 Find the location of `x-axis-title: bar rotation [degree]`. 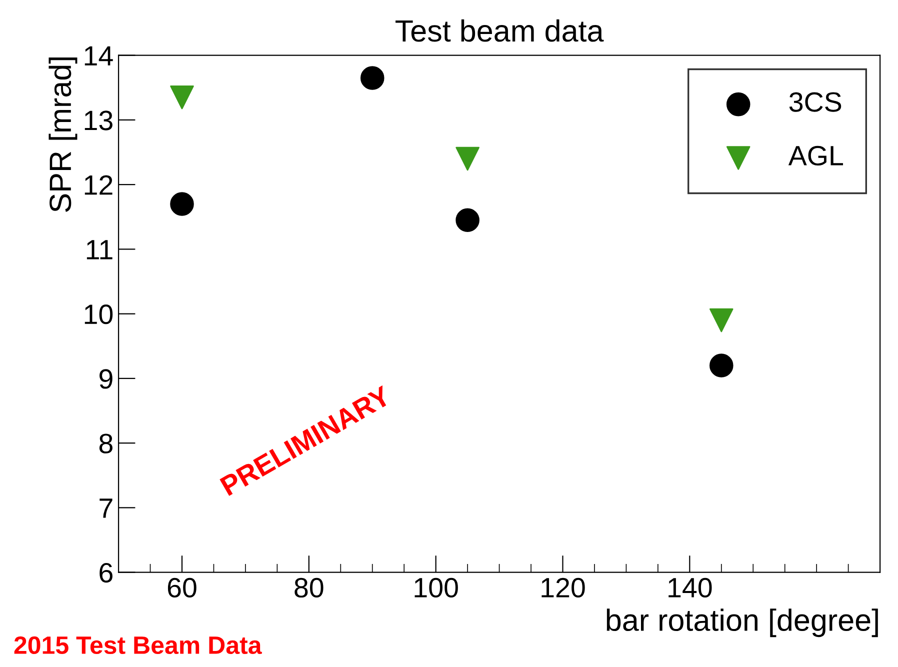

x-axis-title: bar rotation [degree] is located at coordinates (742, 623).